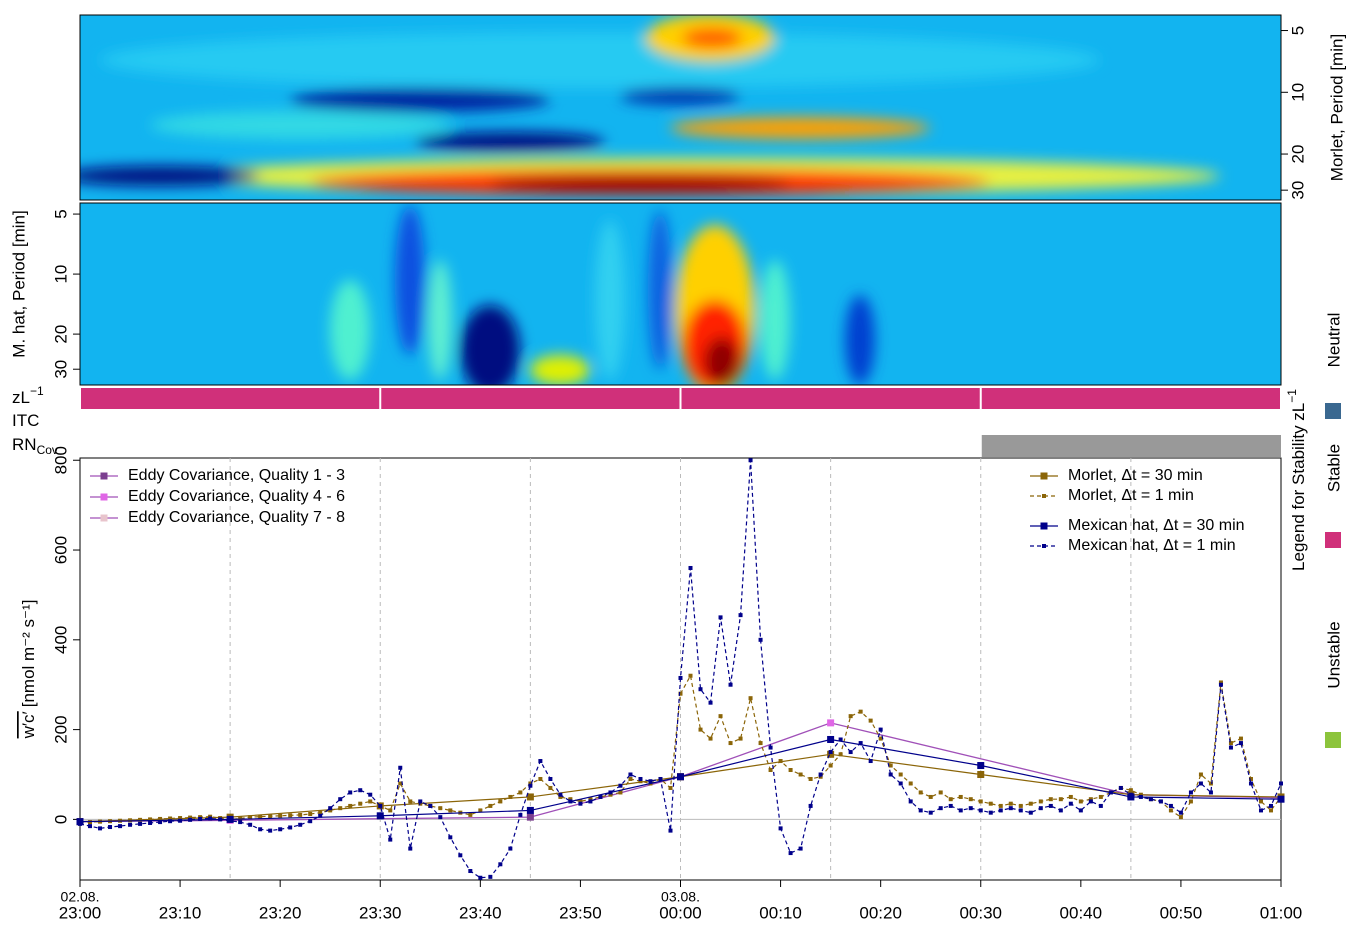 The height and width of the screenshot is (930, 1348). Describe the element at coordinates (60, 550) in the screenshot. I see `y-tick-label: 600` at that location.